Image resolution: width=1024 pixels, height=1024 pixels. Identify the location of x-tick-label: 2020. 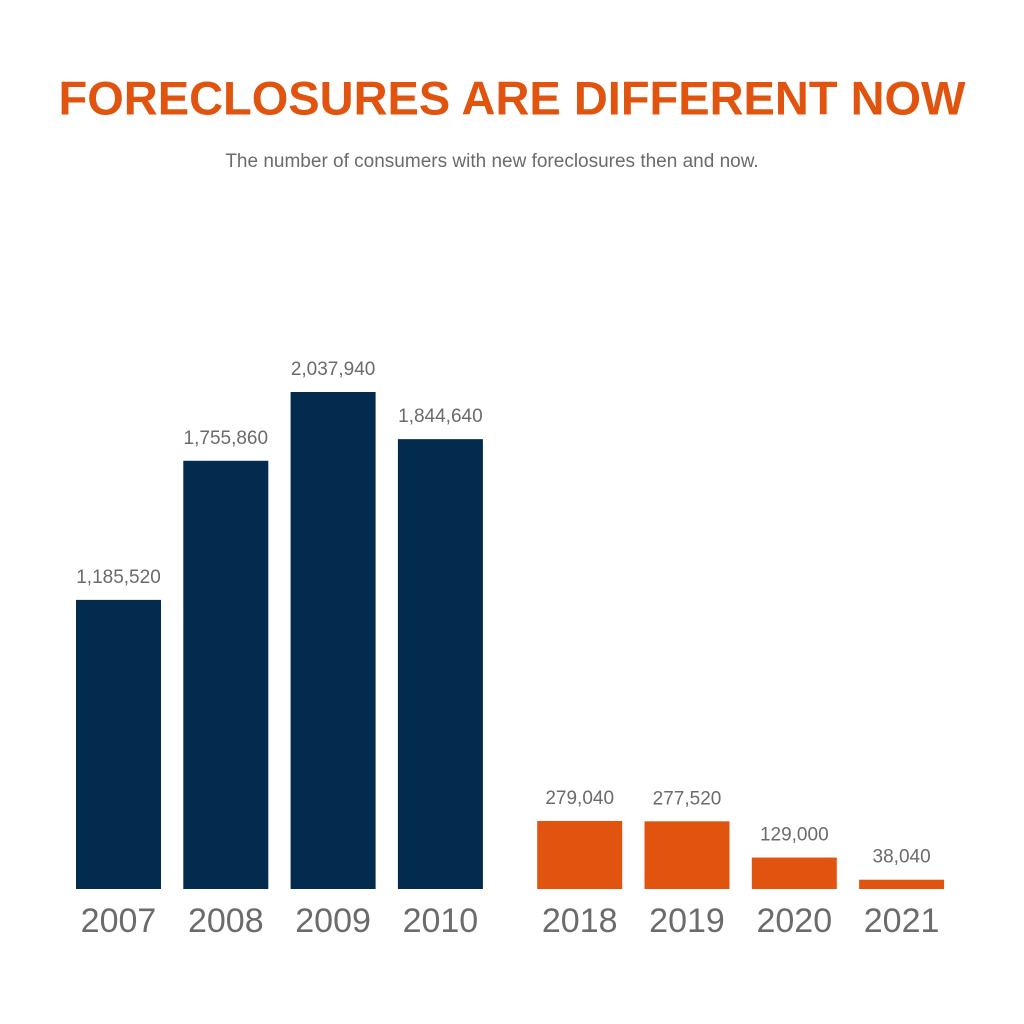
(794, 921).